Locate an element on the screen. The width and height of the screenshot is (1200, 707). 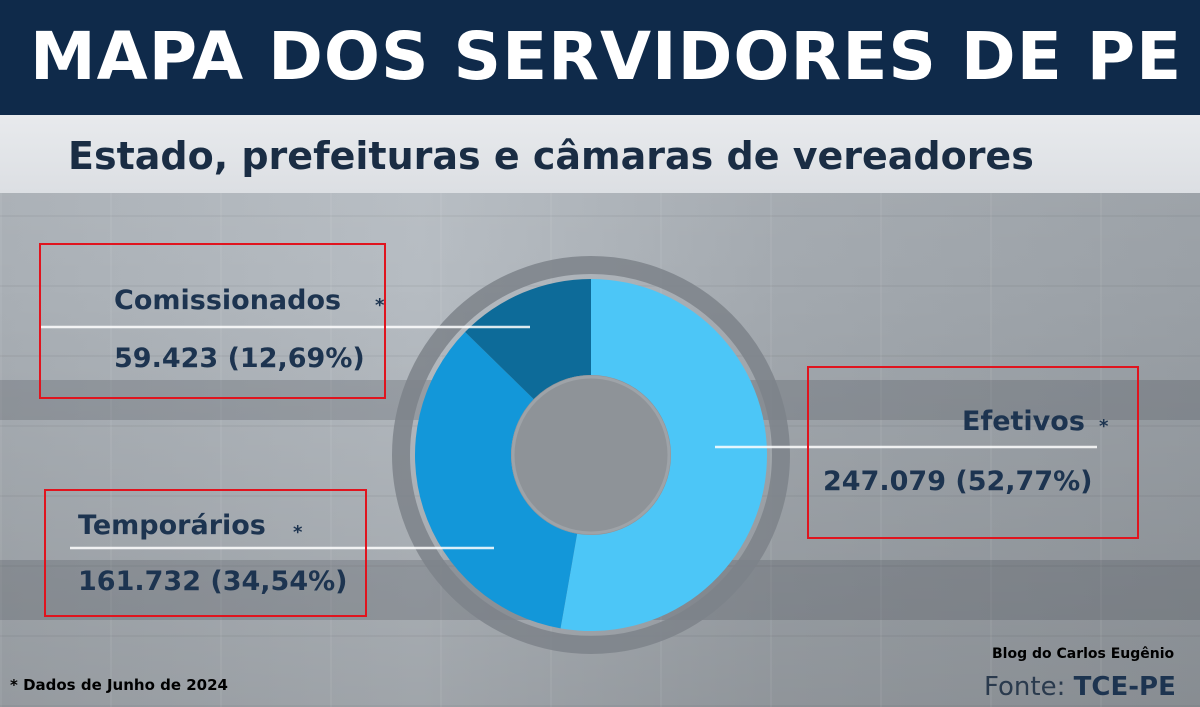
label-temporarios: Temporários is located at coordinates (172, 525).